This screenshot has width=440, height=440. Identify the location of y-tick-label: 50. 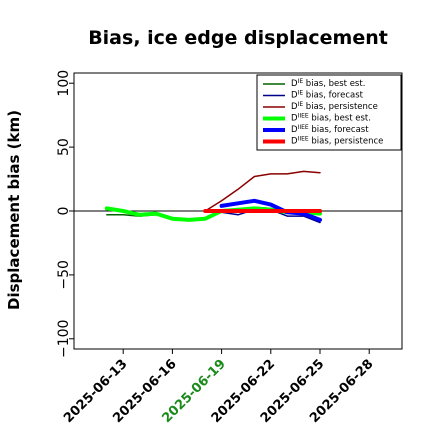
(64, 147).